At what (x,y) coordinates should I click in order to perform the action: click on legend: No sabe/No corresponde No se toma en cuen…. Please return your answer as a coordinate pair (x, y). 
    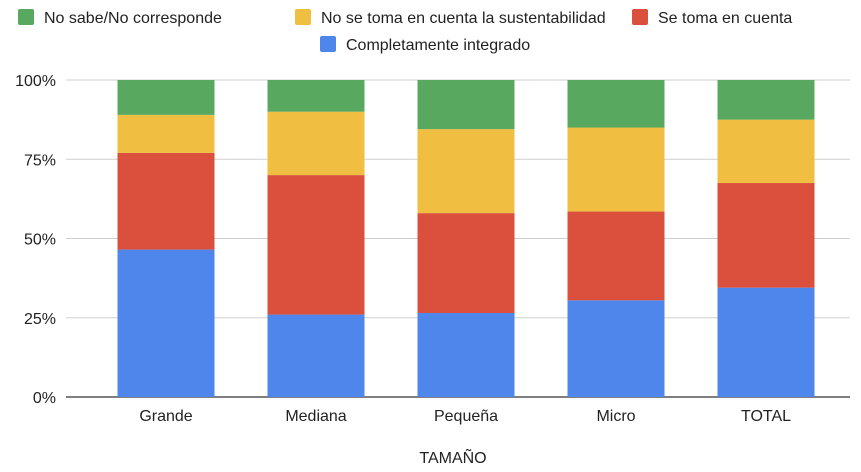
    Looking at the image, I should click on (405, 31).